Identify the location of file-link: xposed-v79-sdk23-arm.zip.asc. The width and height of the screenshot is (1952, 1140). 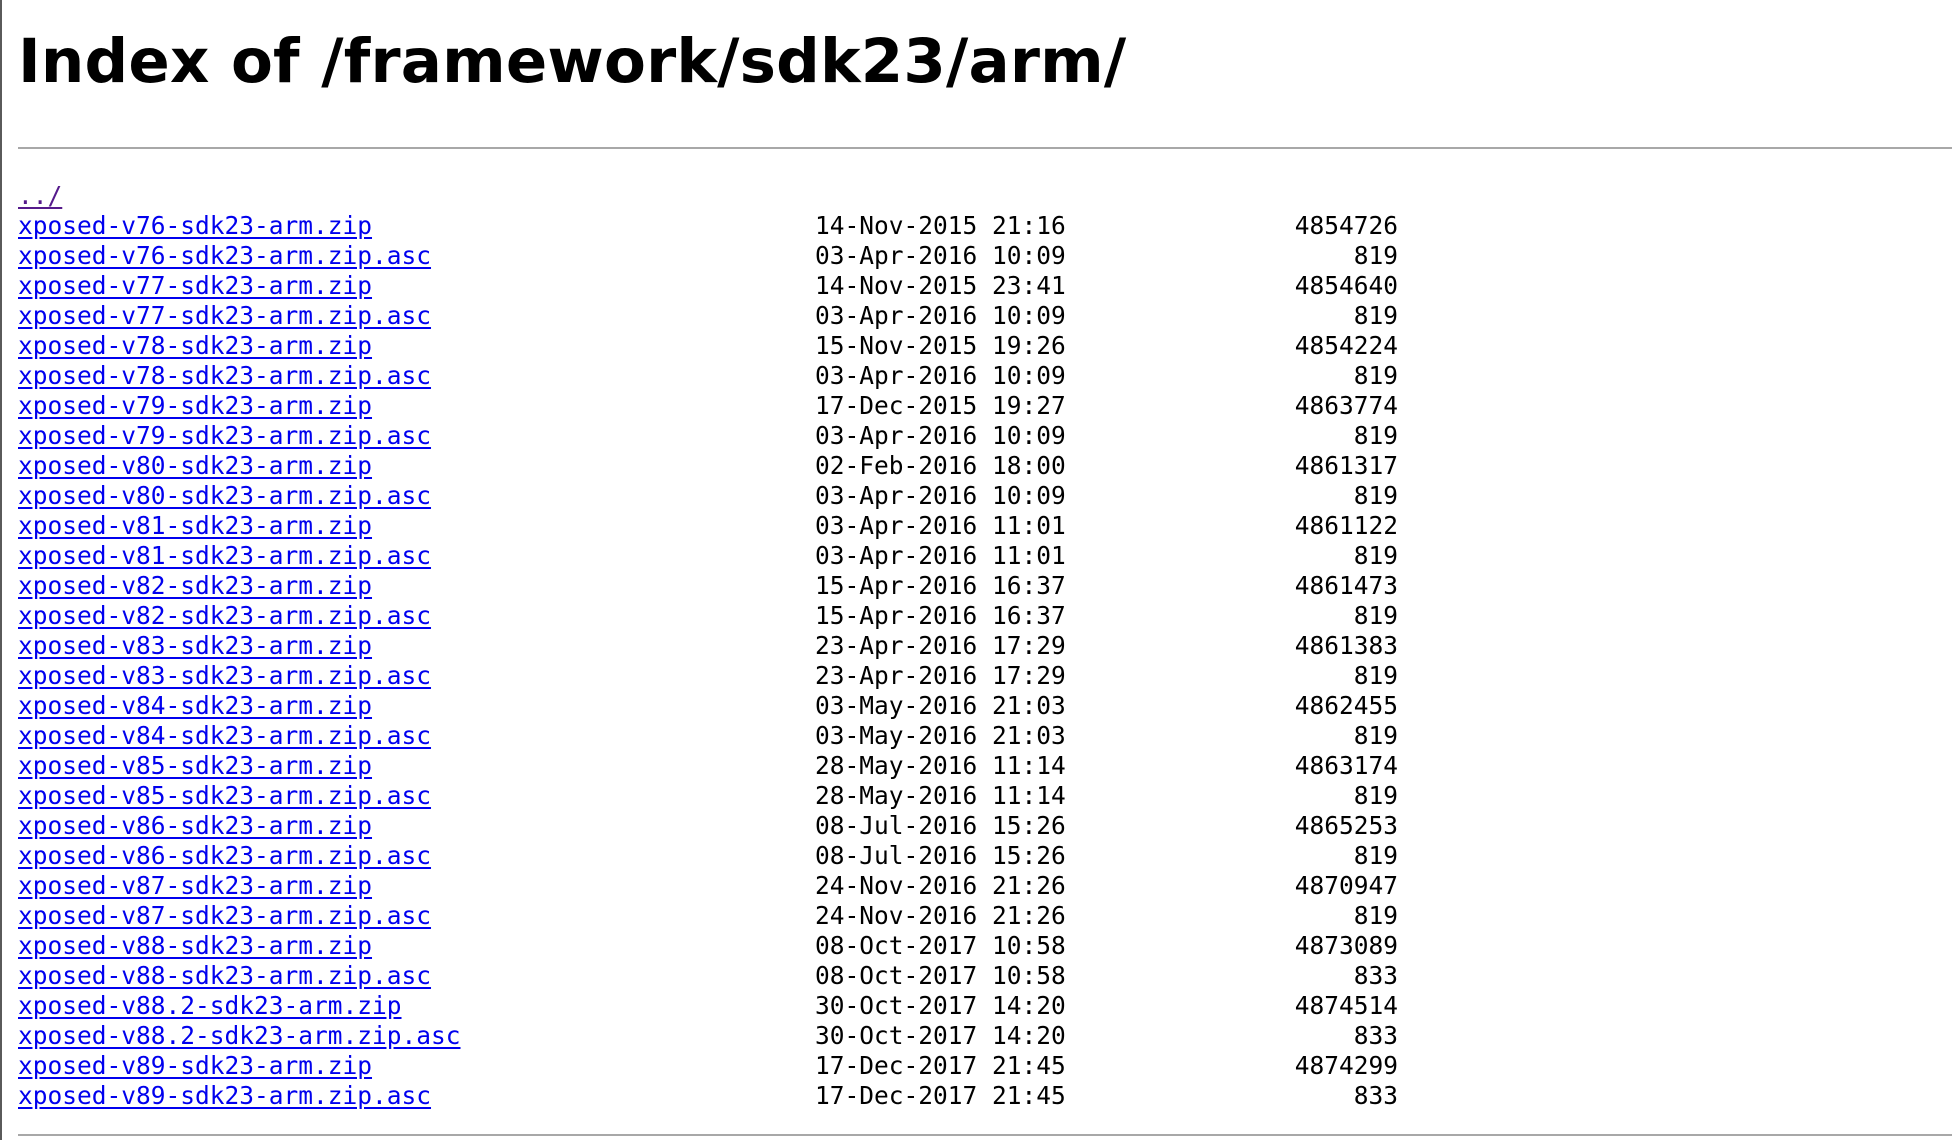
(225, 435).